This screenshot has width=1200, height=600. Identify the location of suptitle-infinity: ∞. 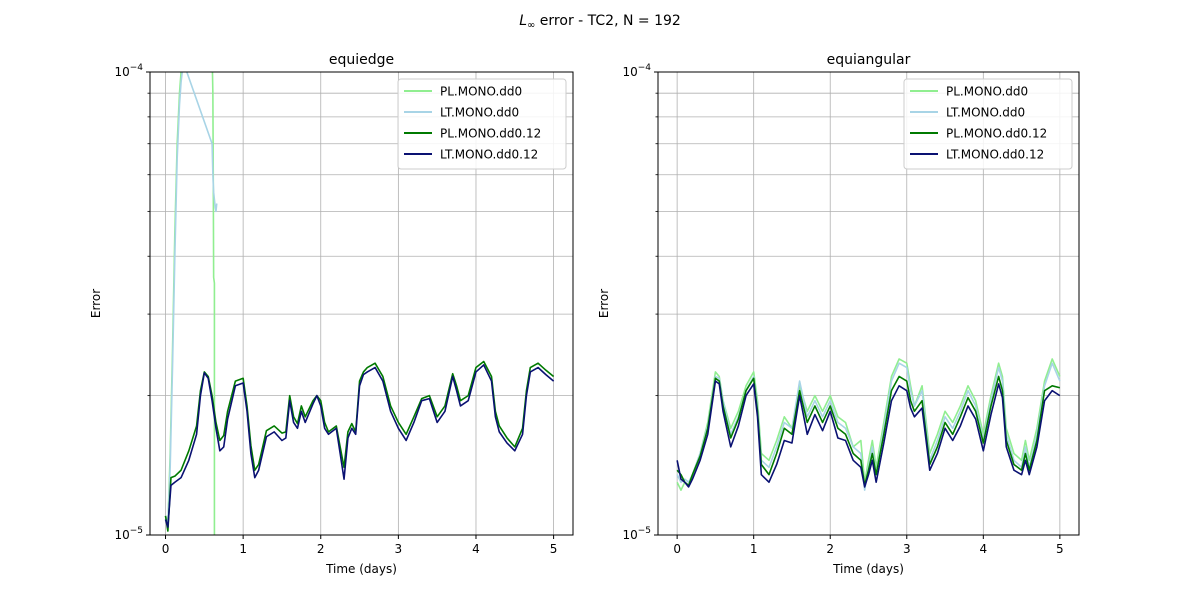
(531, 25).